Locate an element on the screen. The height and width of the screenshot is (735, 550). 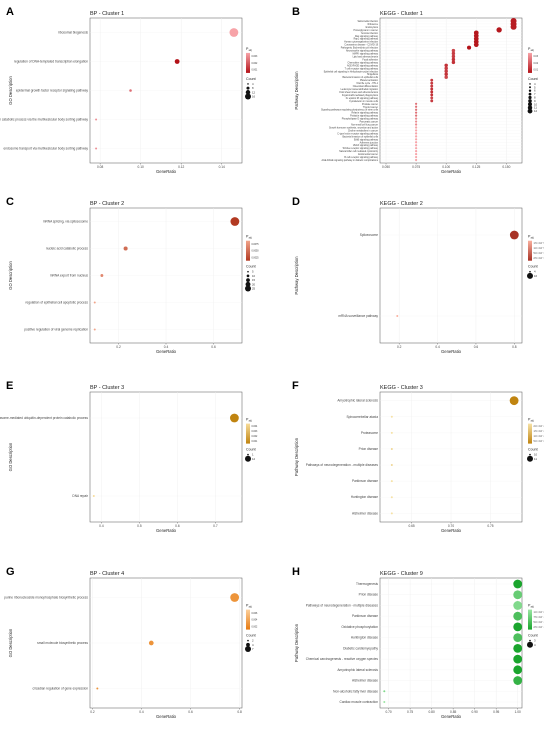
y-tick-label: Shigellosis is located at coordinates (373, 75).